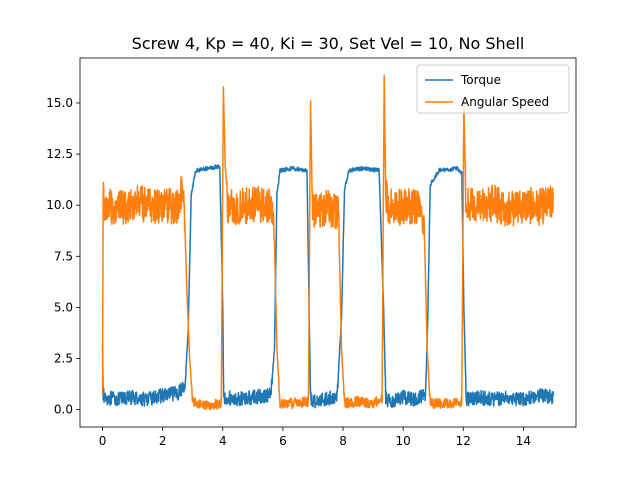  What do you see at coordinates (63, 410) in the screenshot?
I see `y-tick-label: 0.0` at bounding box center [63, 410].